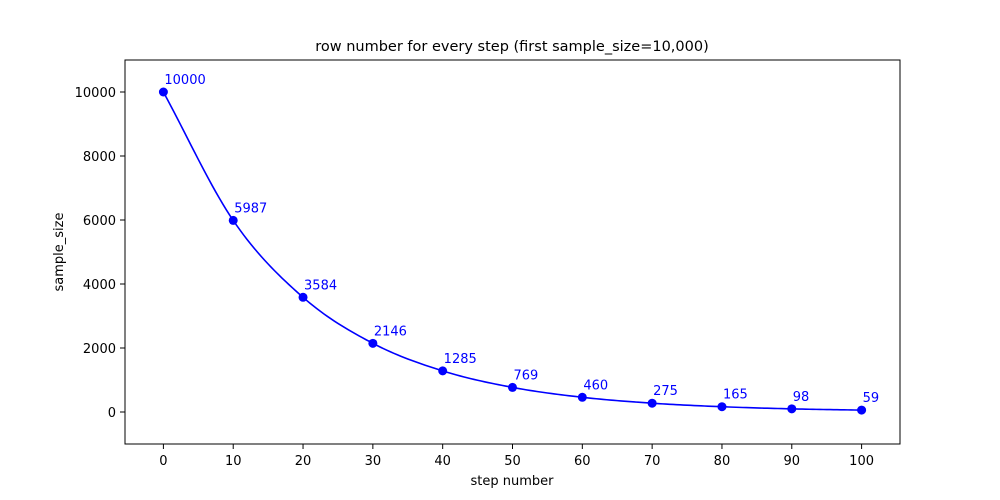 The width and height of the screenshot is (1000, 500). Describe the element at coordinates (59, 252) in the screenshot. I see `y-axis-label: sample_size` at that location.